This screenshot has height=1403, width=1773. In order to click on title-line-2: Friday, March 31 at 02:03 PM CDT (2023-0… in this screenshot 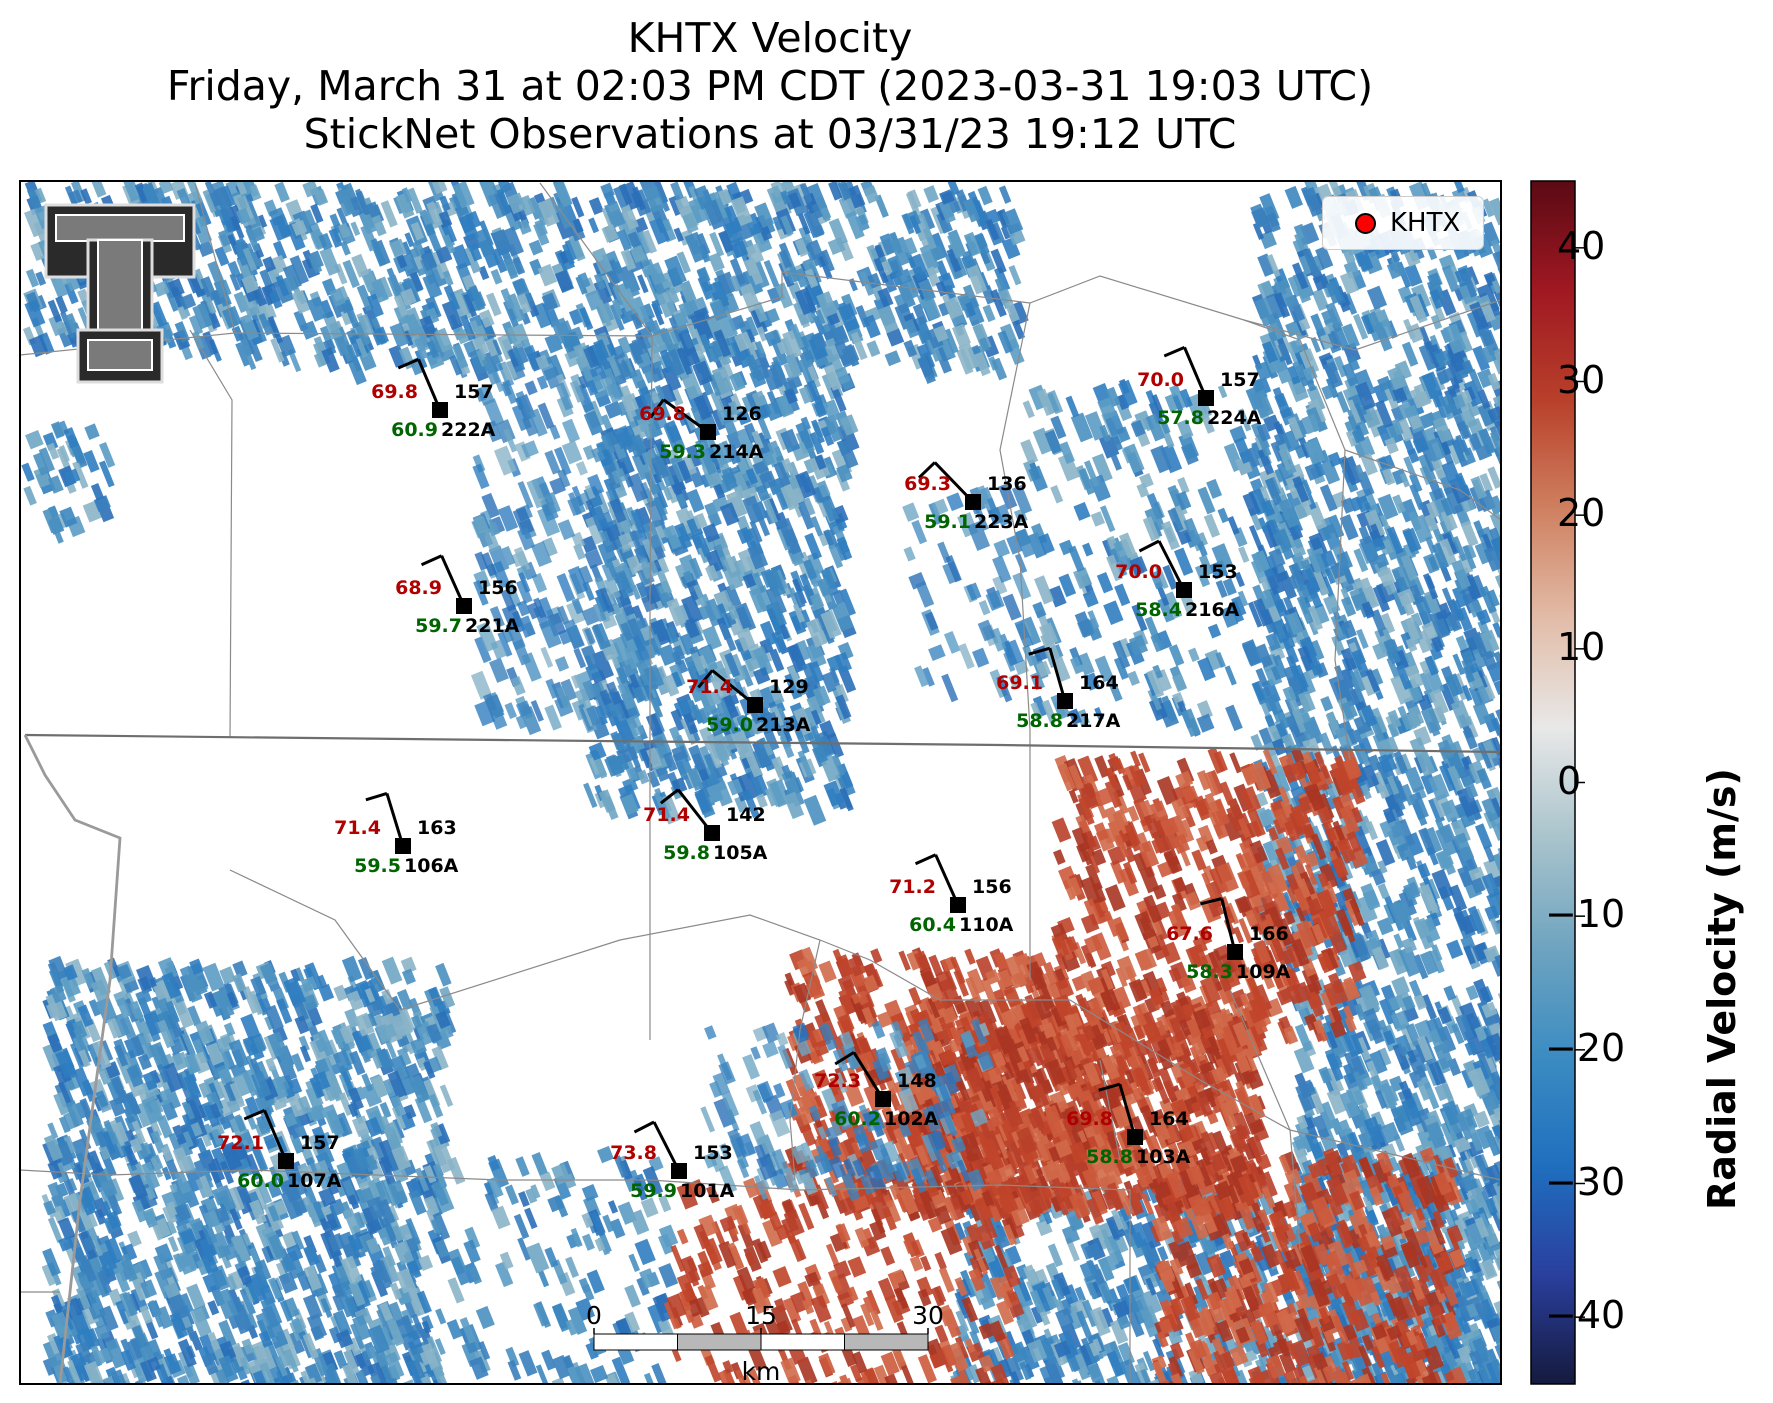, I will do `click(770, 86)`.